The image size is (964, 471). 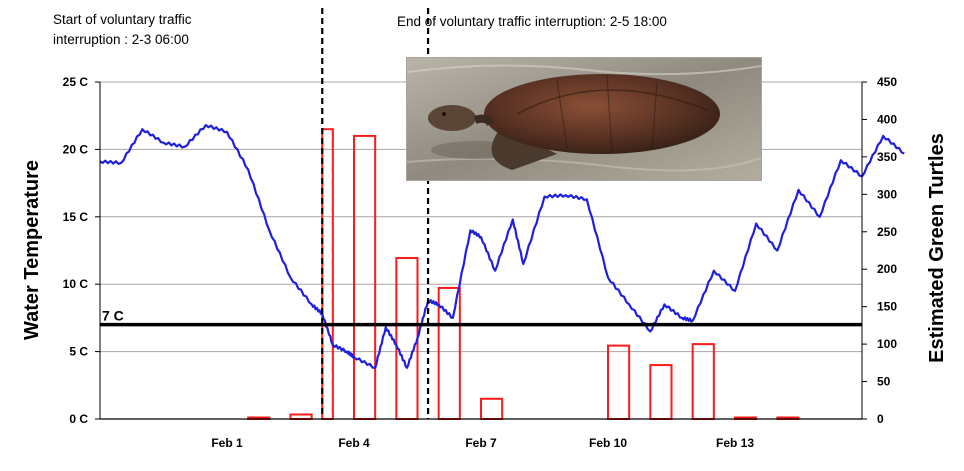 What do you see at coordinates (887, 232) in the screenshot?
I see `y-right-tick-label: 250` at bounding box center [887, 232].